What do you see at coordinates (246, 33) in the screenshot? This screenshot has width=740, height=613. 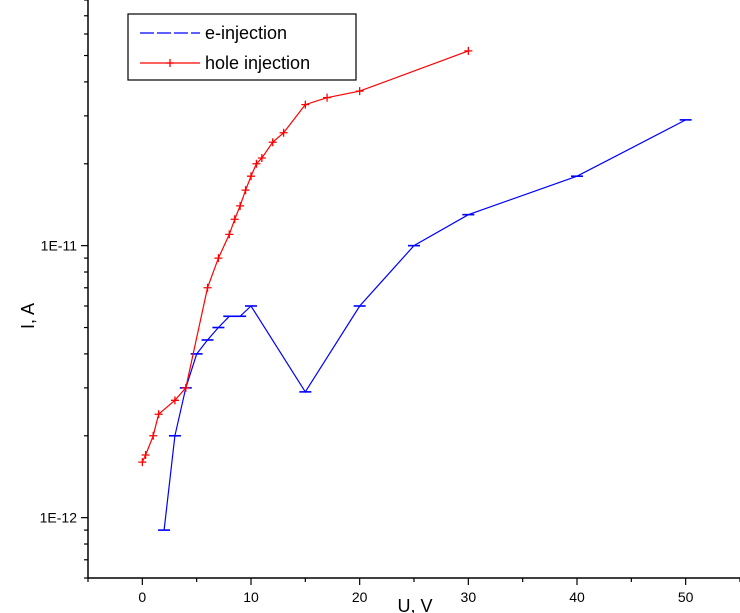 I see `legend-label: e-injection` at bounding box center [246, 33].